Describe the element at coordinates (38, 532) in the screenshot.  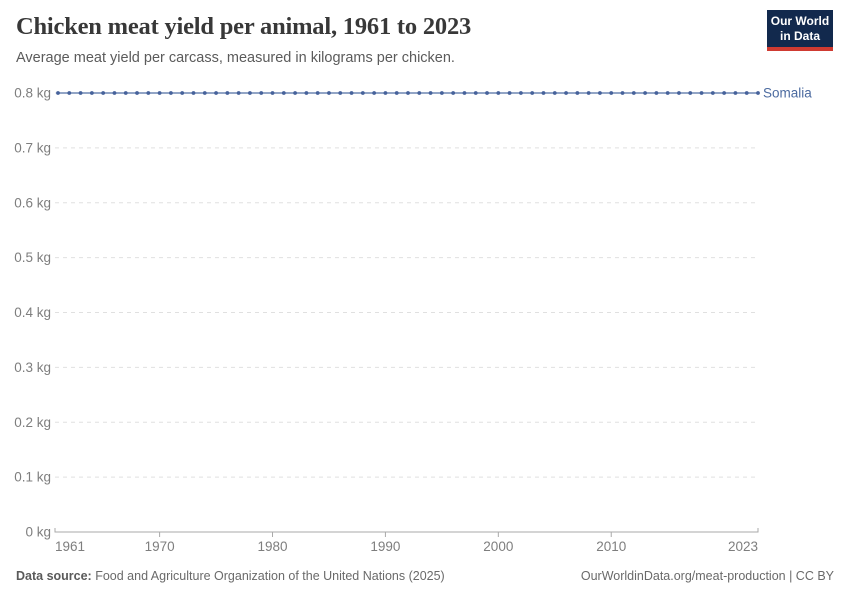
I see `y-axis-label: 0 kg` at that location.